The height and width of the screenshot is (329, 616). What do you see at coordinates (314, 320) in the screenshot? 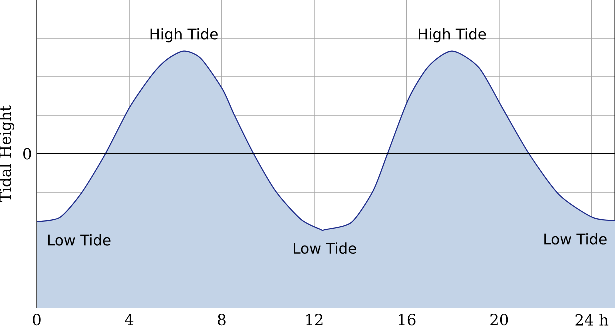
I see `x-tick-label: 12` at bounding box center [314, 320].